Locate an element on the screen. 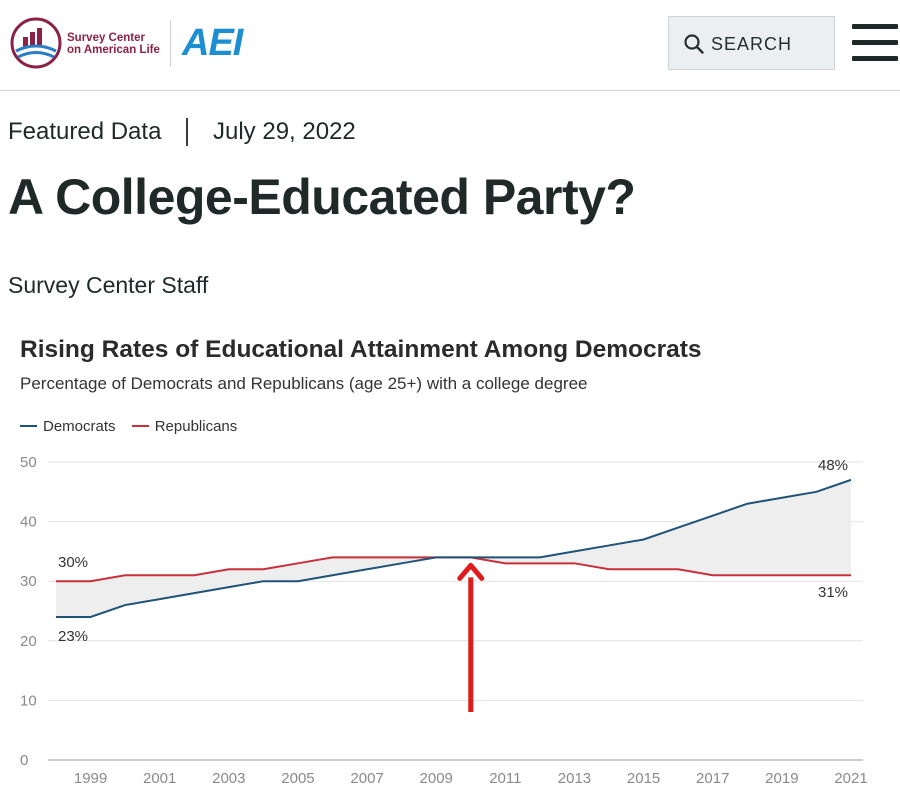 The height and width of the screenshot is (808, 900). x-tick-label-2015: 2015 is located at coordinates (643, 778).